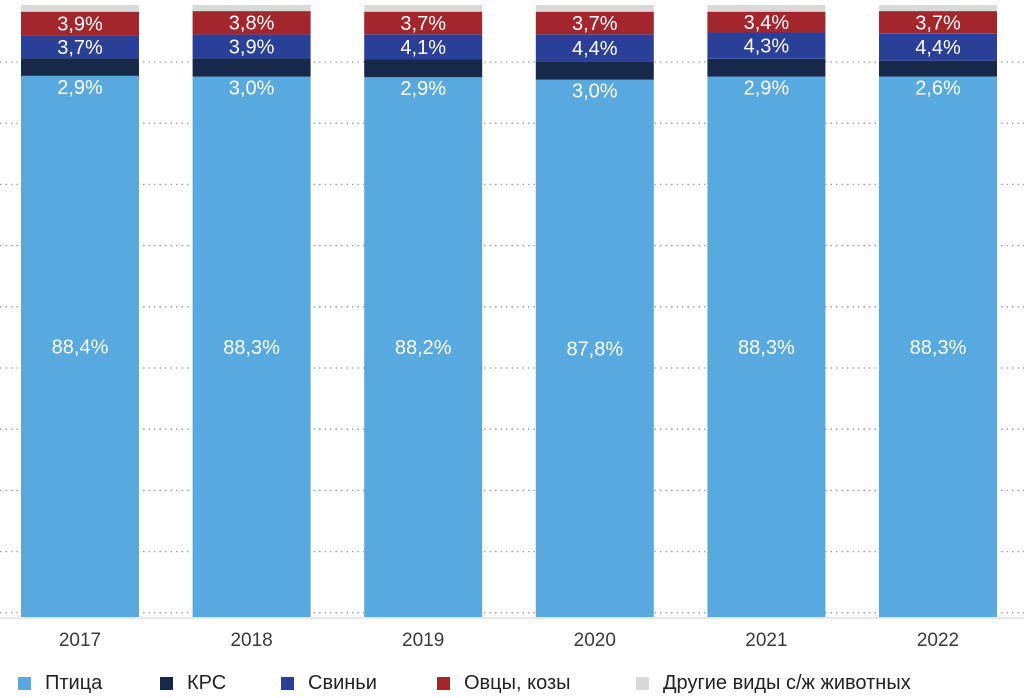  Describe the element at coordinates (595, 640) in the screenshot. I see `x-tick-label: 2020` at that location.